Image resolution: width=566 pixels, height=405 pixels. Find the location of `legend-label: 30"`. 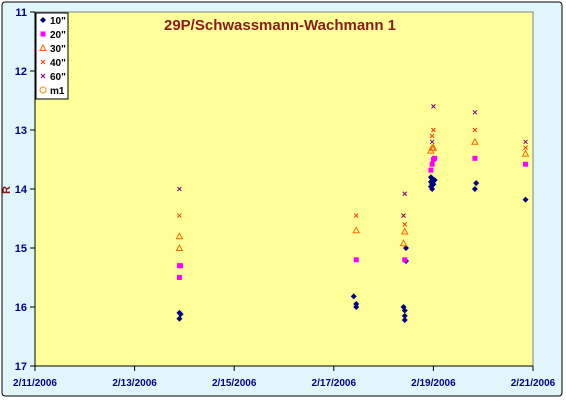

legend-label: 30" is located at coordinates (58, 49).